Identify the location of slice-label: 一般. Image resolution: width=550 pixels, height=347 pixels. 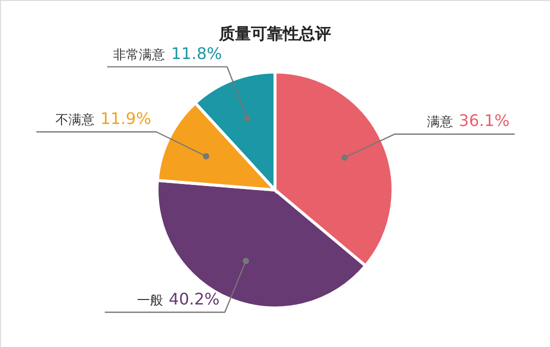
(149, 300).